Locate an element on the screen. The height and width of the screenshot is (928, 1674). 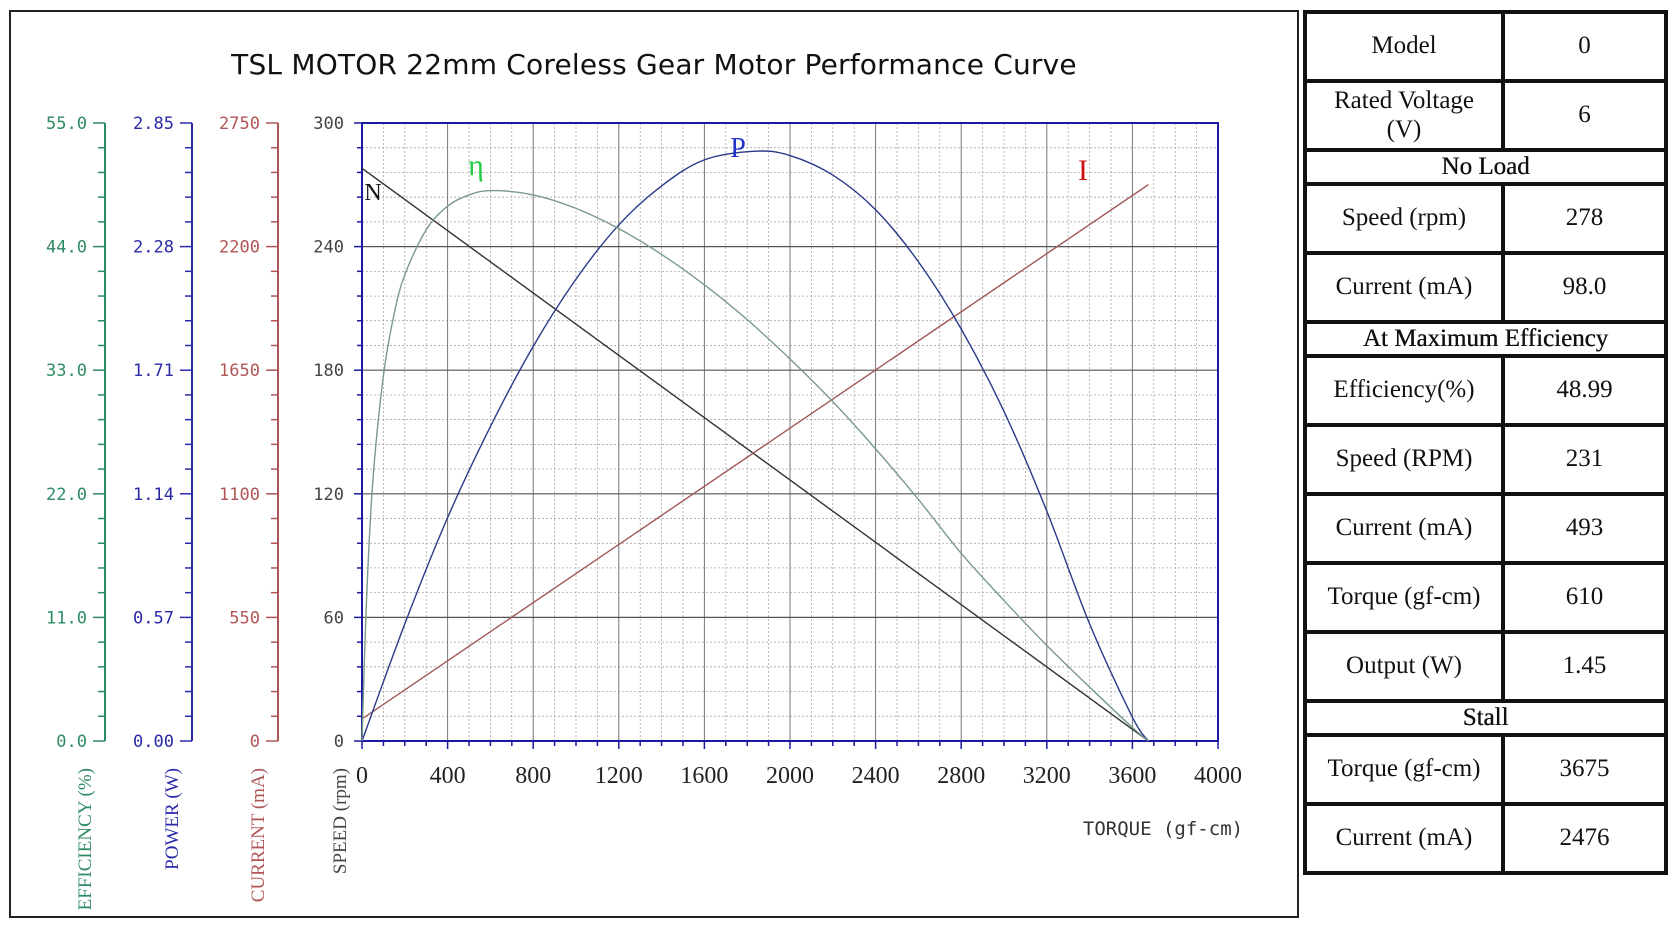
speed-tick-label: 180 is located at coordinates (328, 371).